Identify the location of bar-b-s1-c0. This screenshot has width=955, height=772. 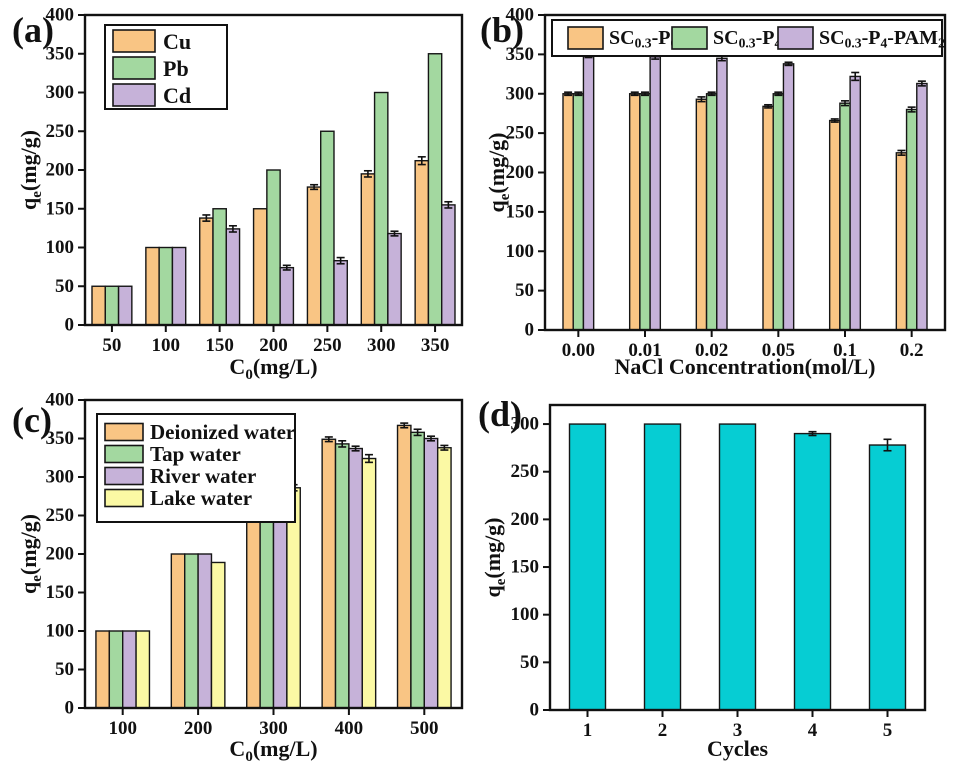
(578, 212).